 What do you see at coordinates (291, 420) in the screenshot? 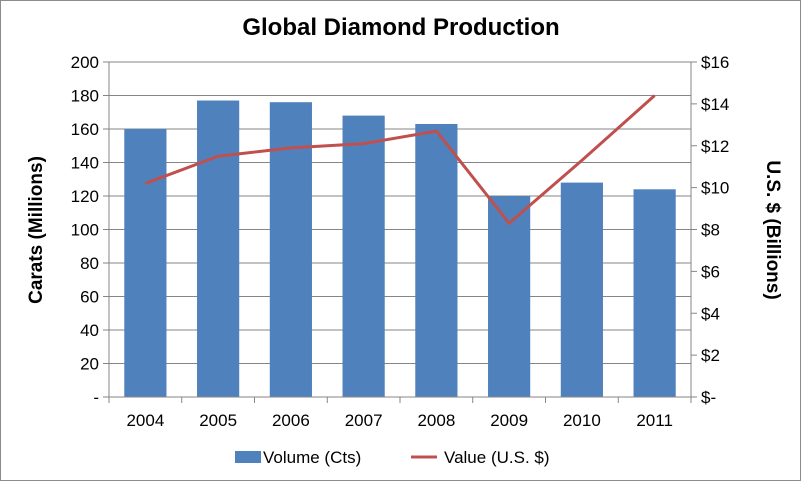
I see `x-tick-label: 2006` at bounding box center [291, 420].